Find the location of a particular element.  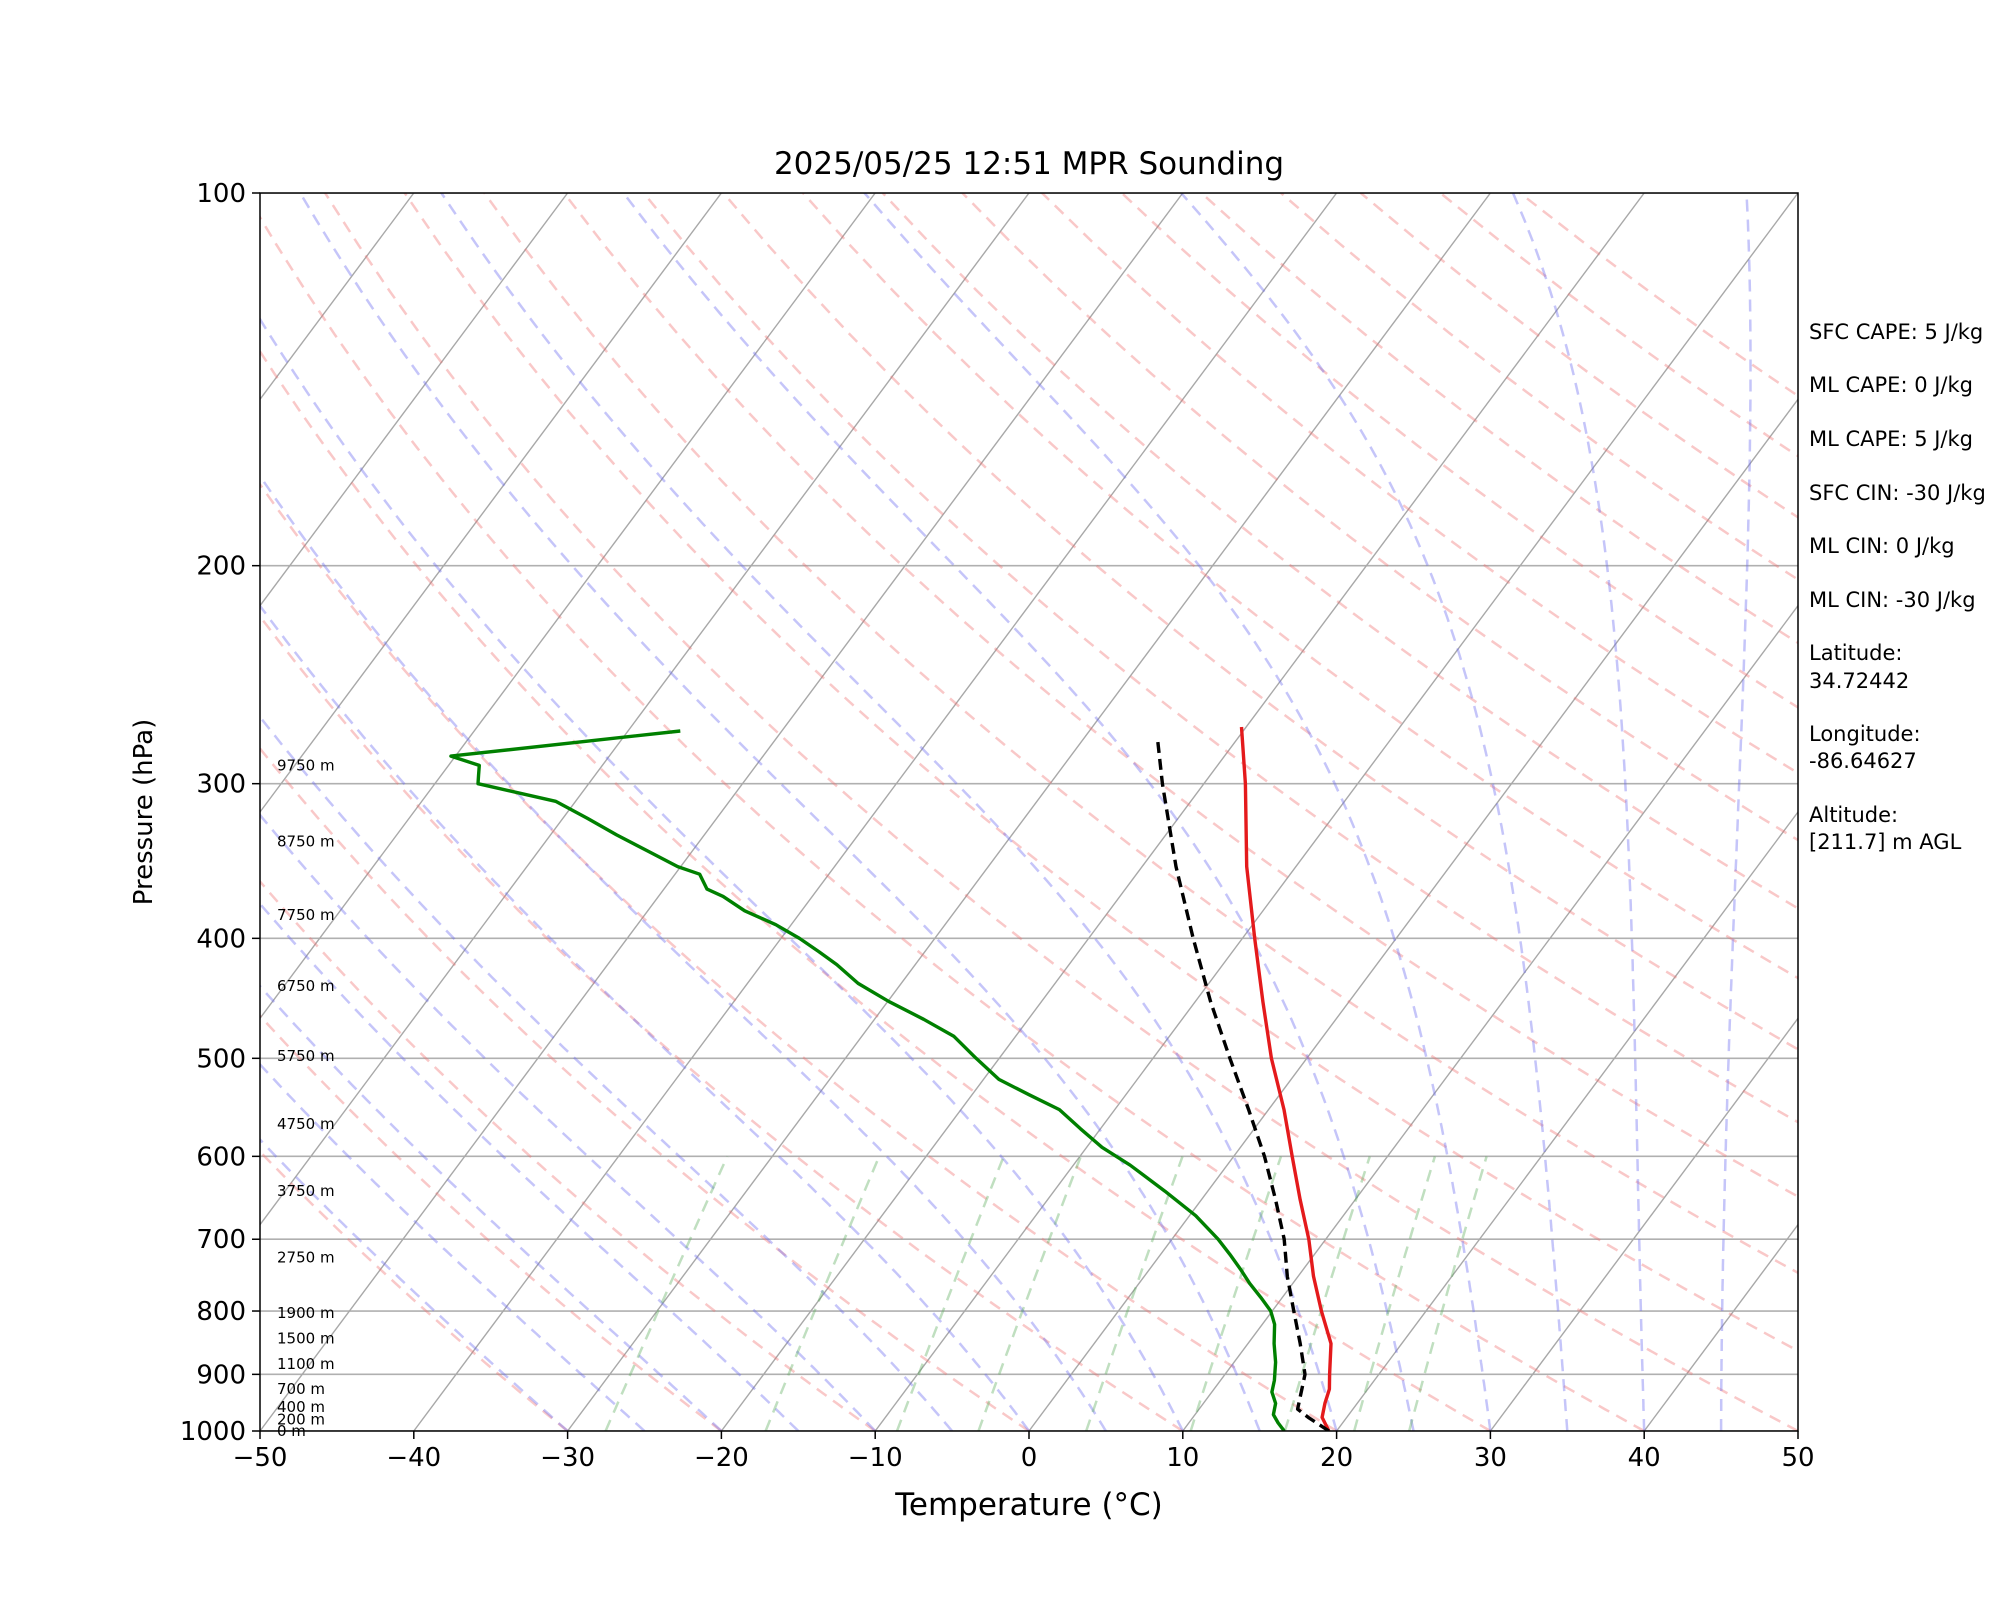

altitude-value: [211.7] m AGL is located at coordinates (1885, 842).